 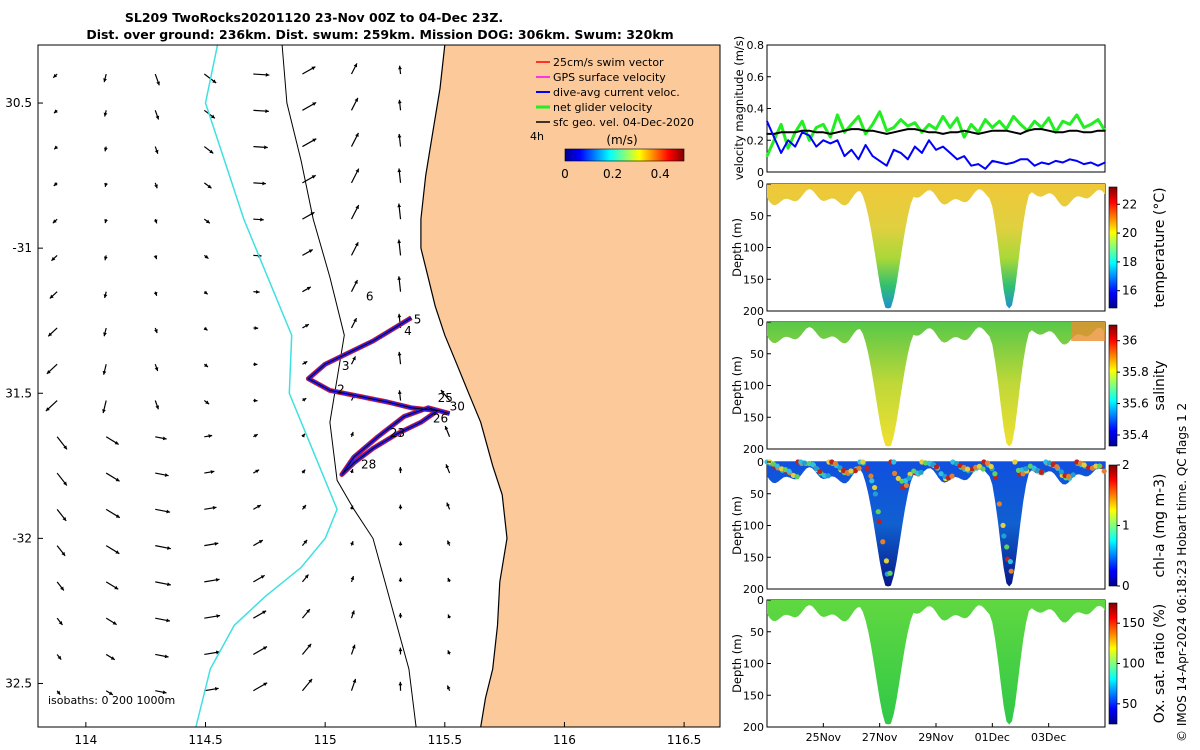 What do you see at coordinates (408, 331) in the screenshot?
I see `day-label: 4` at bounding box center [408, 331].